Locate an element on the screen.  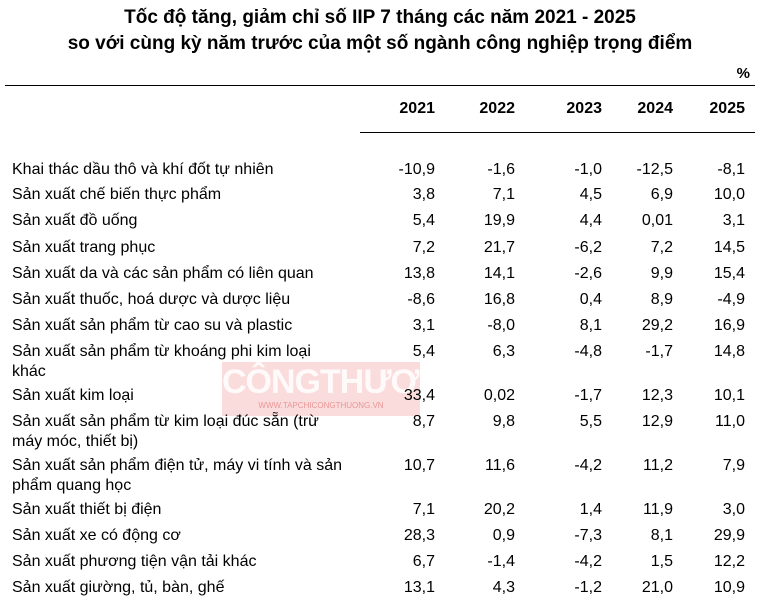
cell: 0,9 is located at coordinates (503, 535).